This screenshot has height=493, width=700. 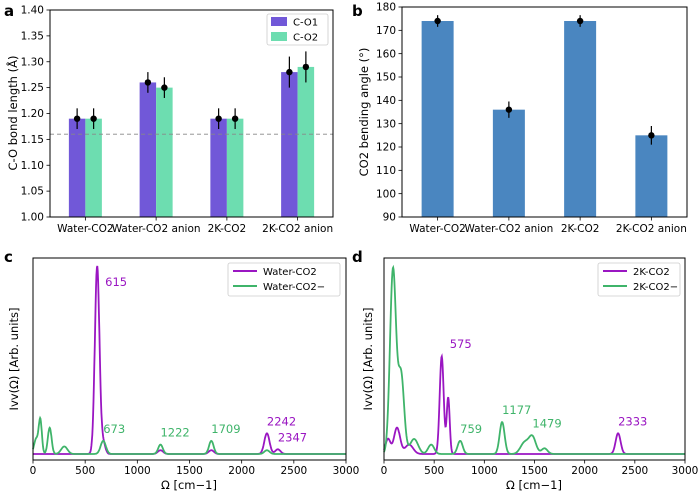 I want to click on series-line-water-co2-anion, so click(x=189, y=435).